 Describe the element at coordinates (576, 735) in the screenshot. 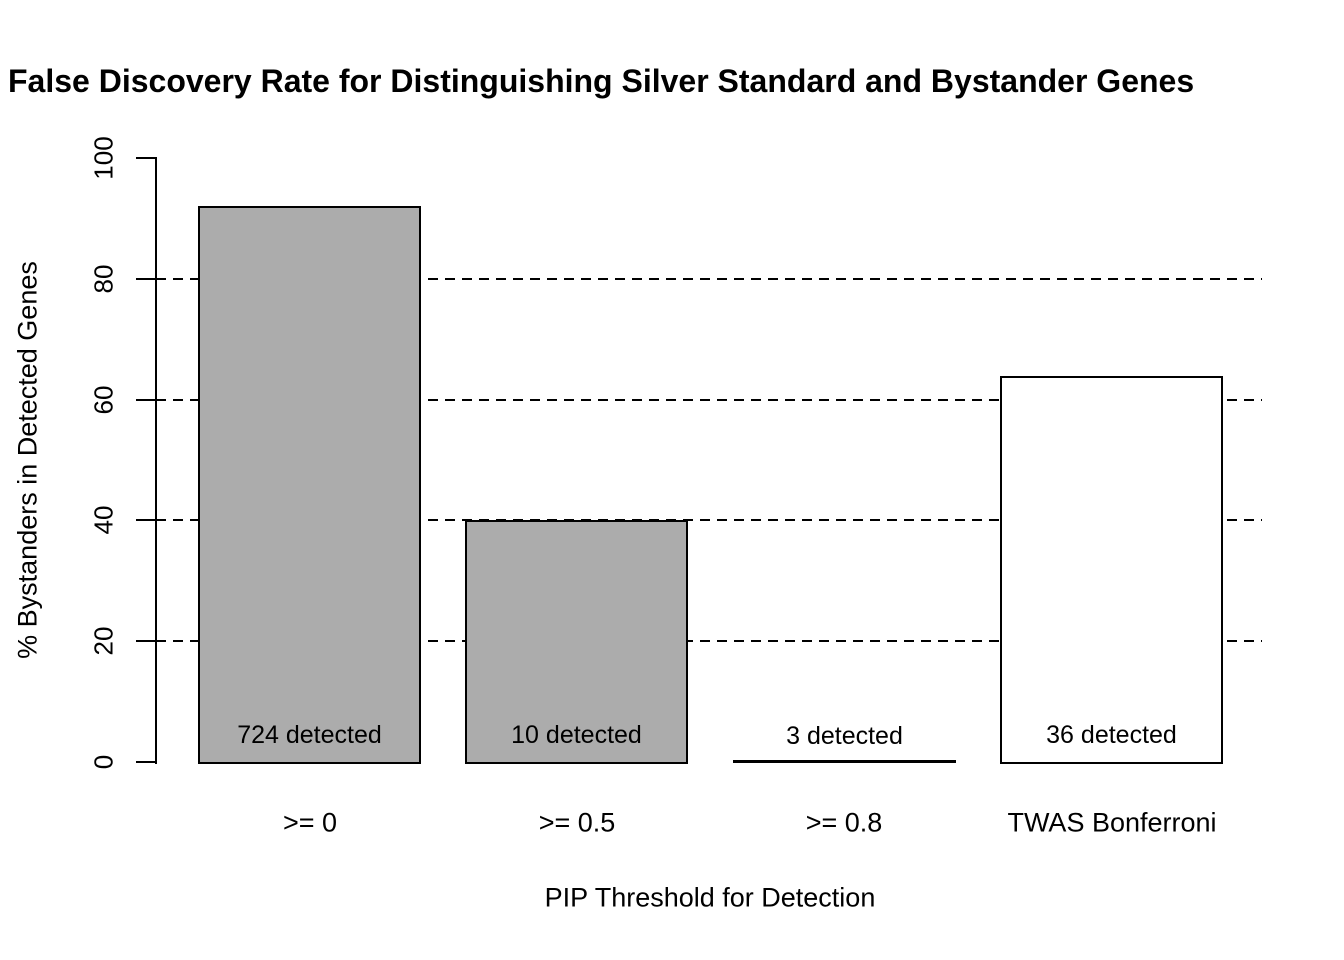

I see `bar-count-label: 10 detected` at that location.